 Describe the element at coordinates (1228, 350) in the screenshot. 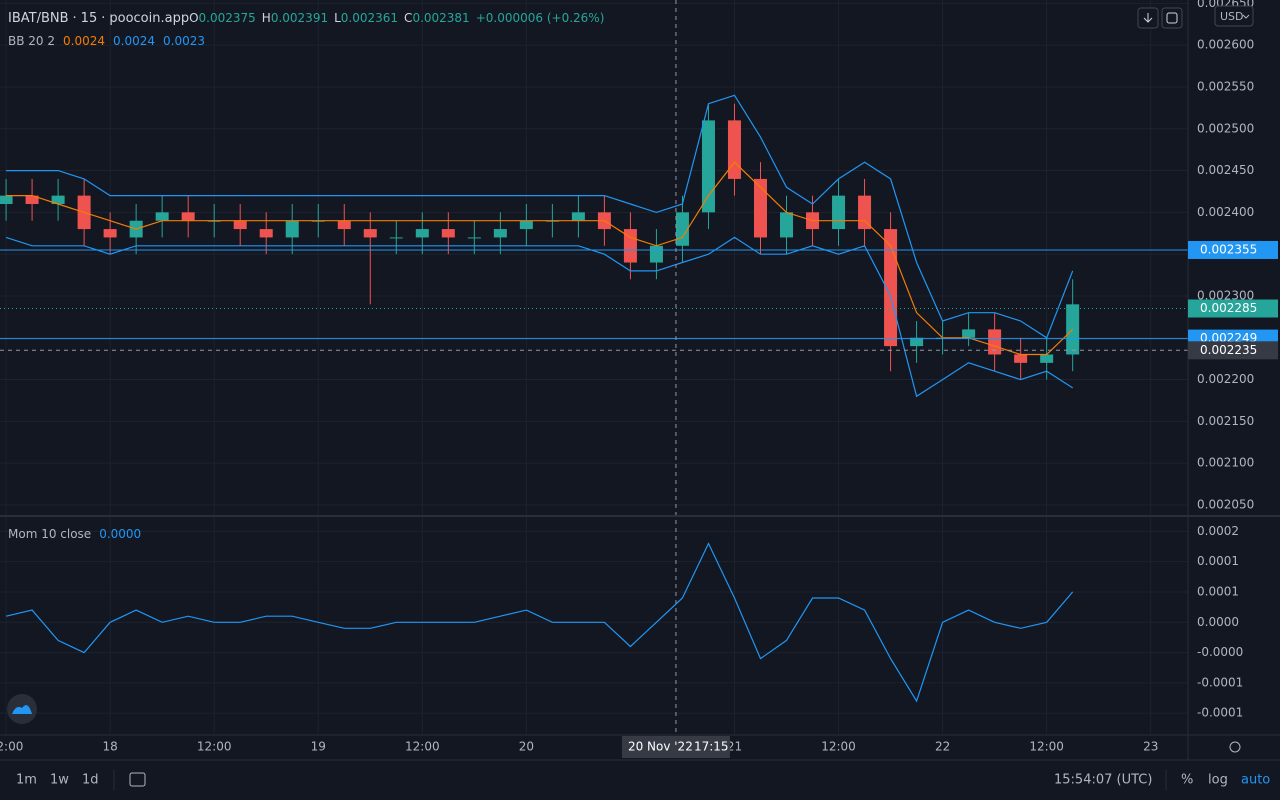

I see `price-label: 0.002235` at that location.